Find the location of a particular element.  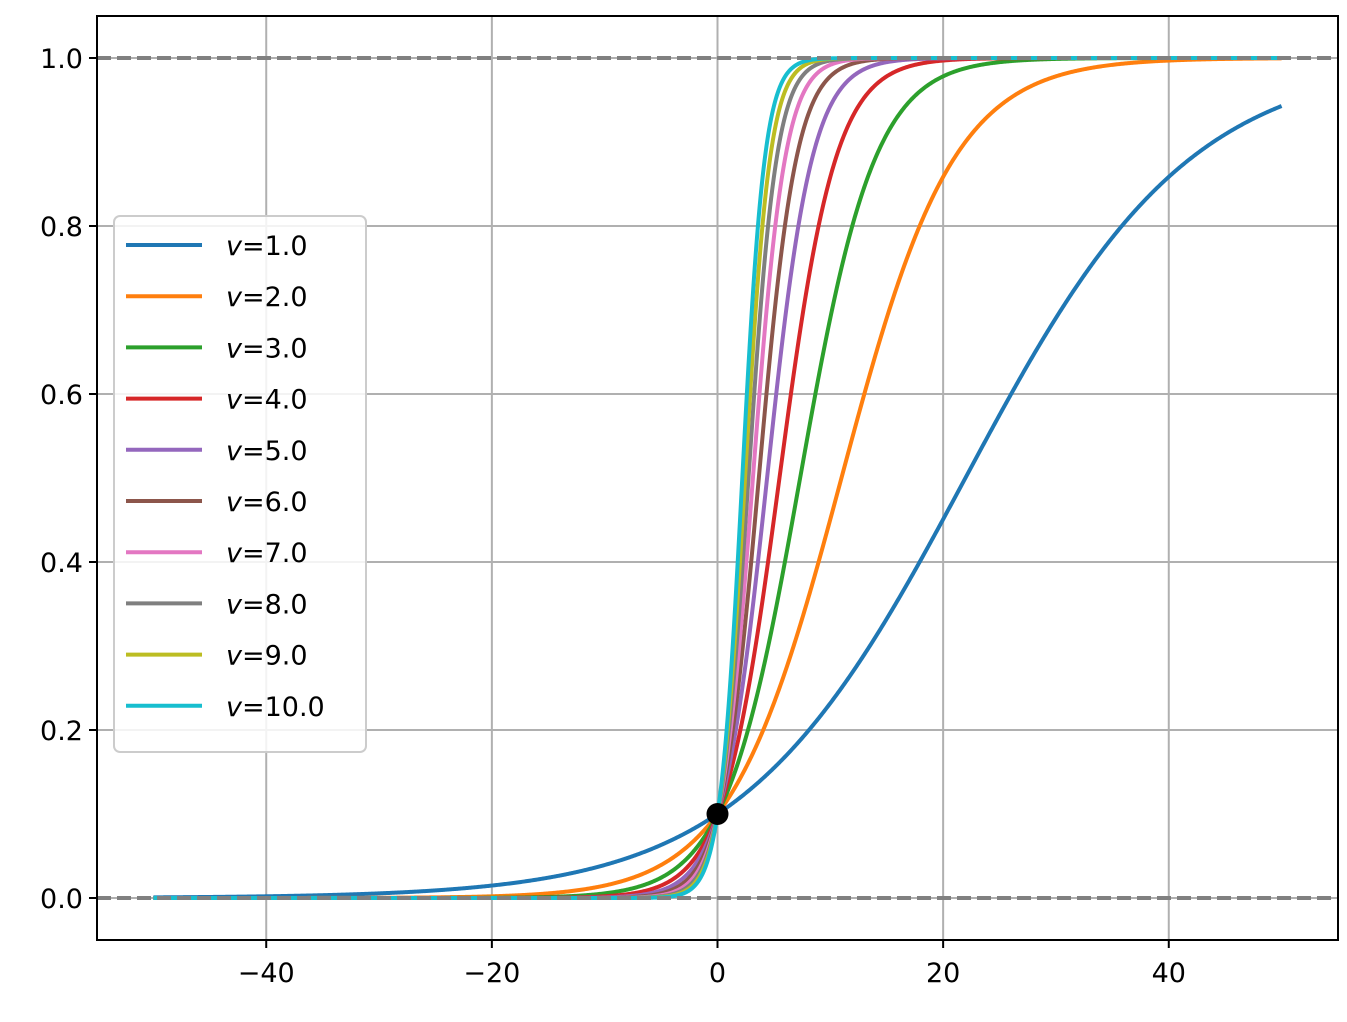

legend-label-v5: v=5.0 is located at coordinates (267, 451).